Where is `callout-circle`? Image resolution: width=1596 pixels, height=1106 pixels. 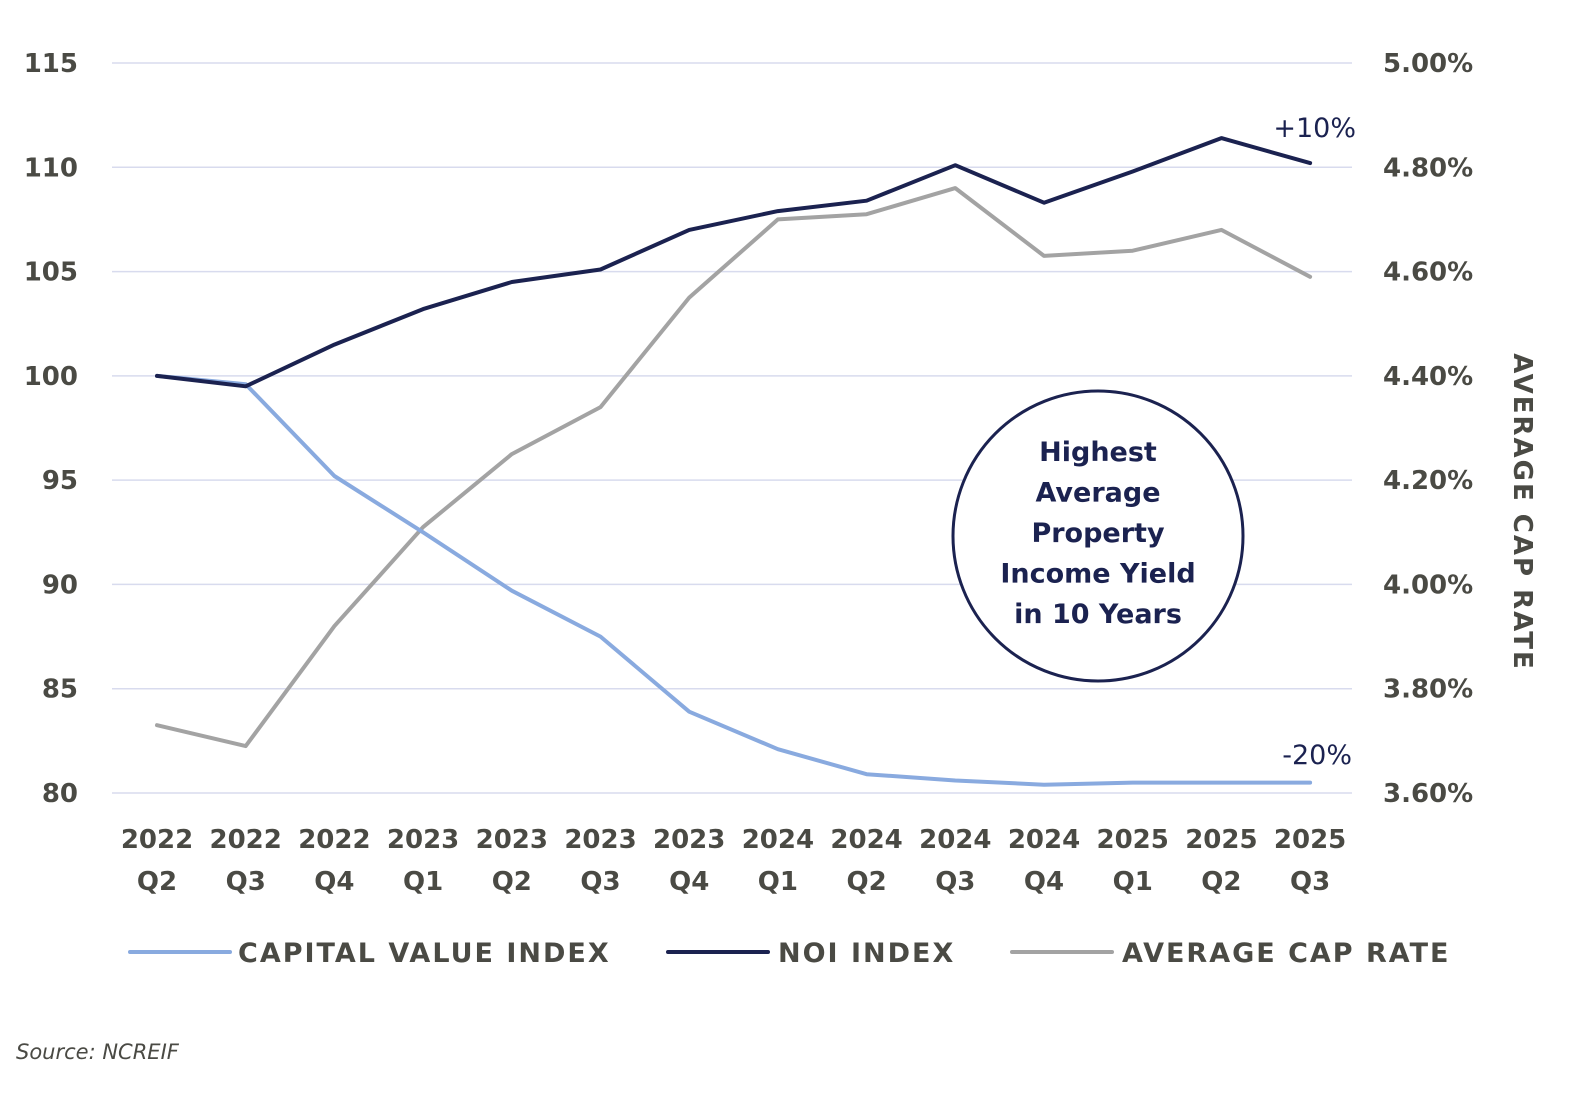
callout-circle is located at coordinates (1098, 536).